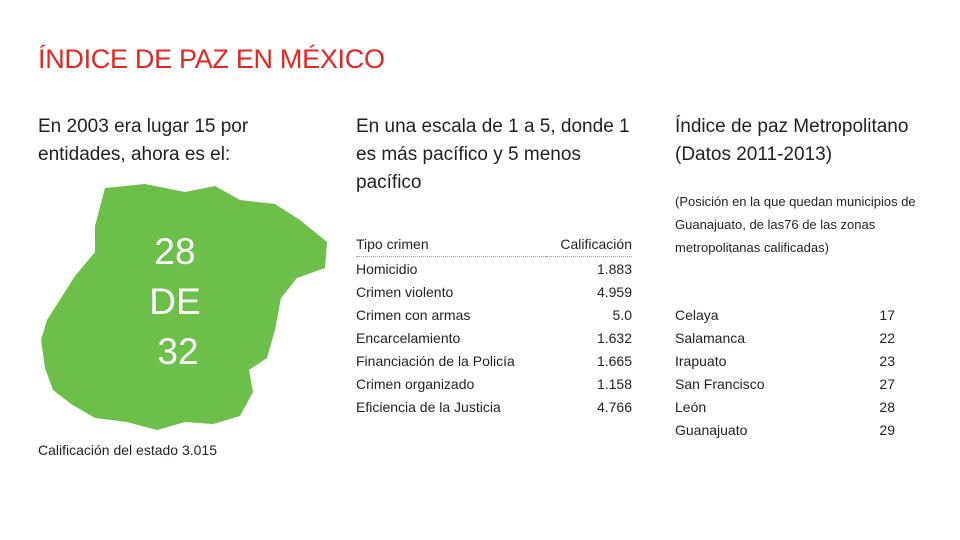  What do you see at coordinates (494, 269) in the screenshot?
I see `table-row: Homicidio 1.883` at bounding box center [494, 269].